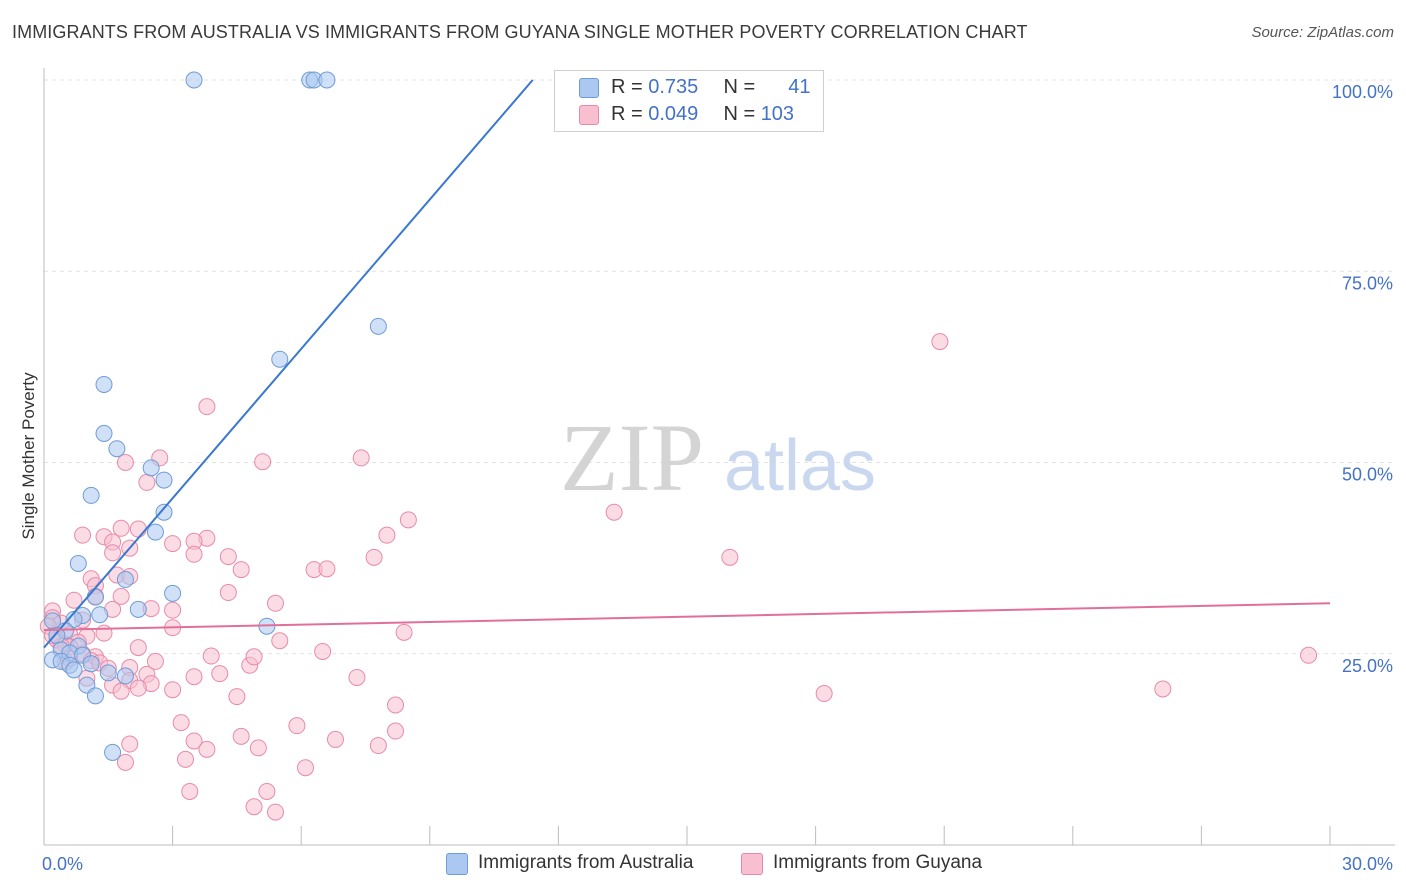  What do you see at coordinates (673, 114) in the screenshot?
I see `legend-r-value: 0.049` at bounding box center [673, 114].